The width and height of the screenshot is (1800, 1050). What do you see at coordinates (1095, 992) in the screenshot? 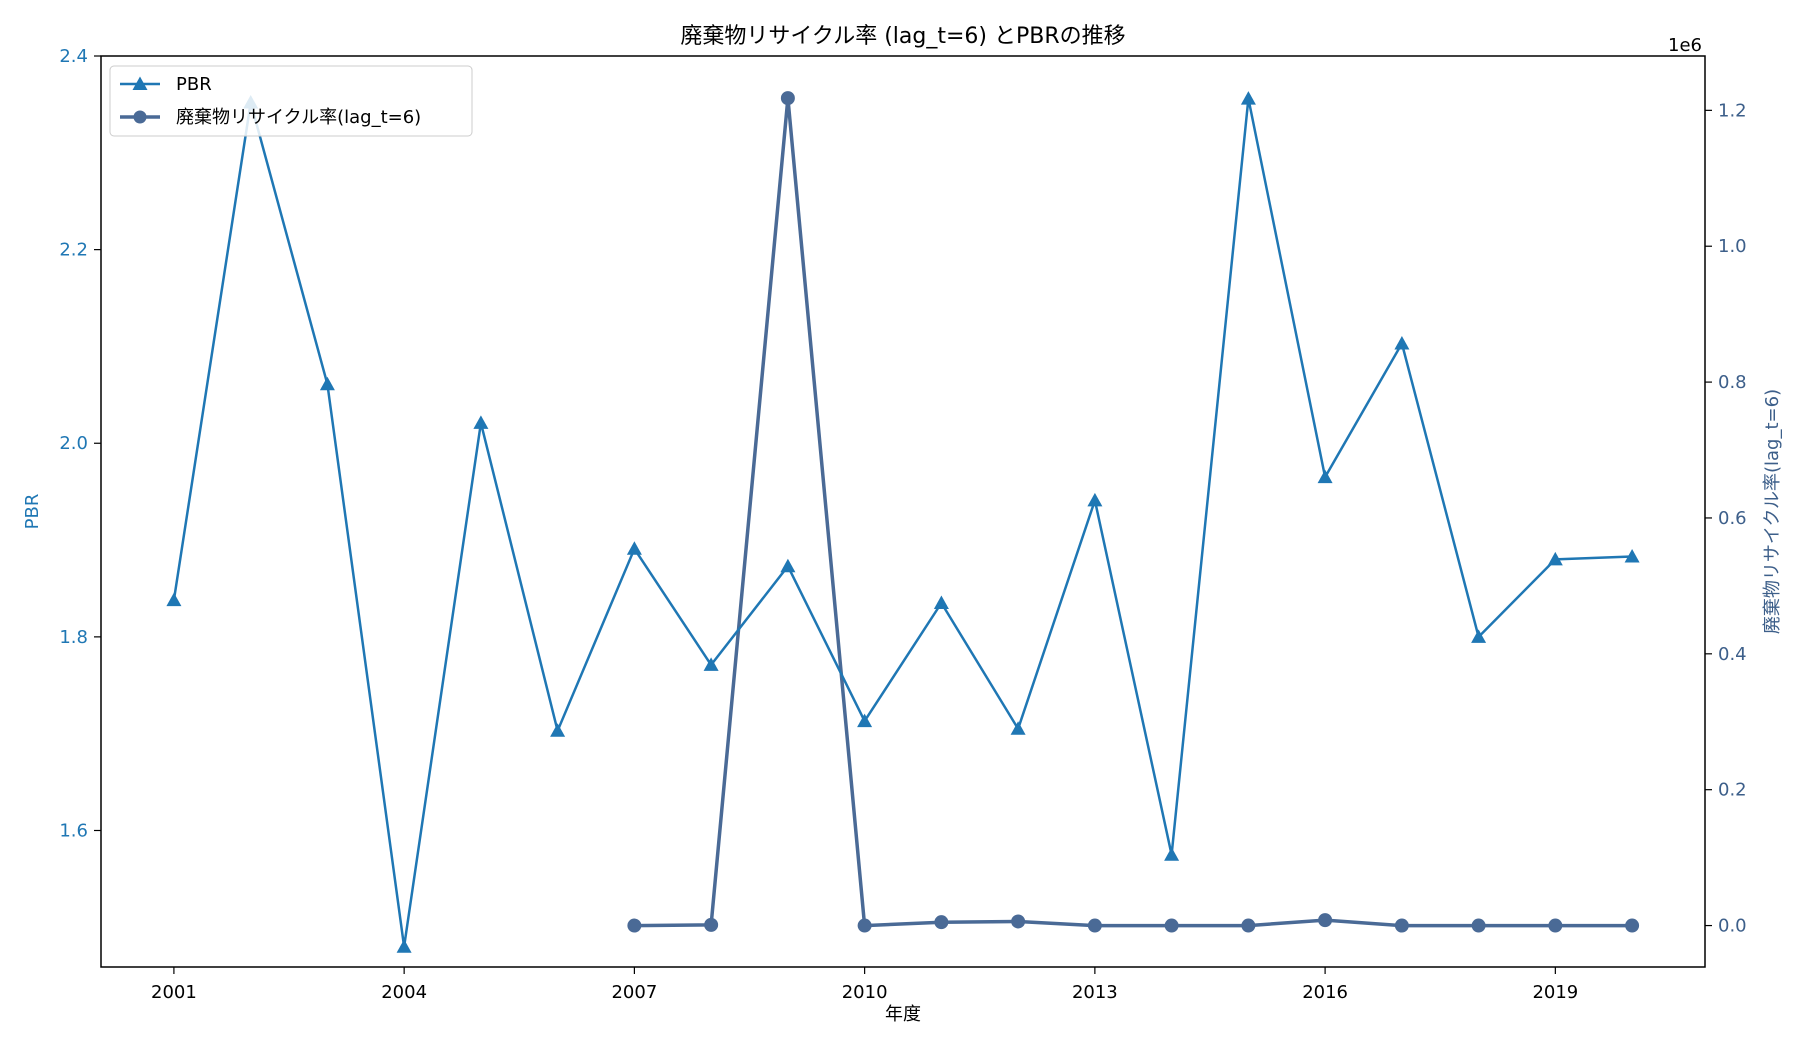
I see `x-tick-label: 2013` at bounding box center [1095, 992].